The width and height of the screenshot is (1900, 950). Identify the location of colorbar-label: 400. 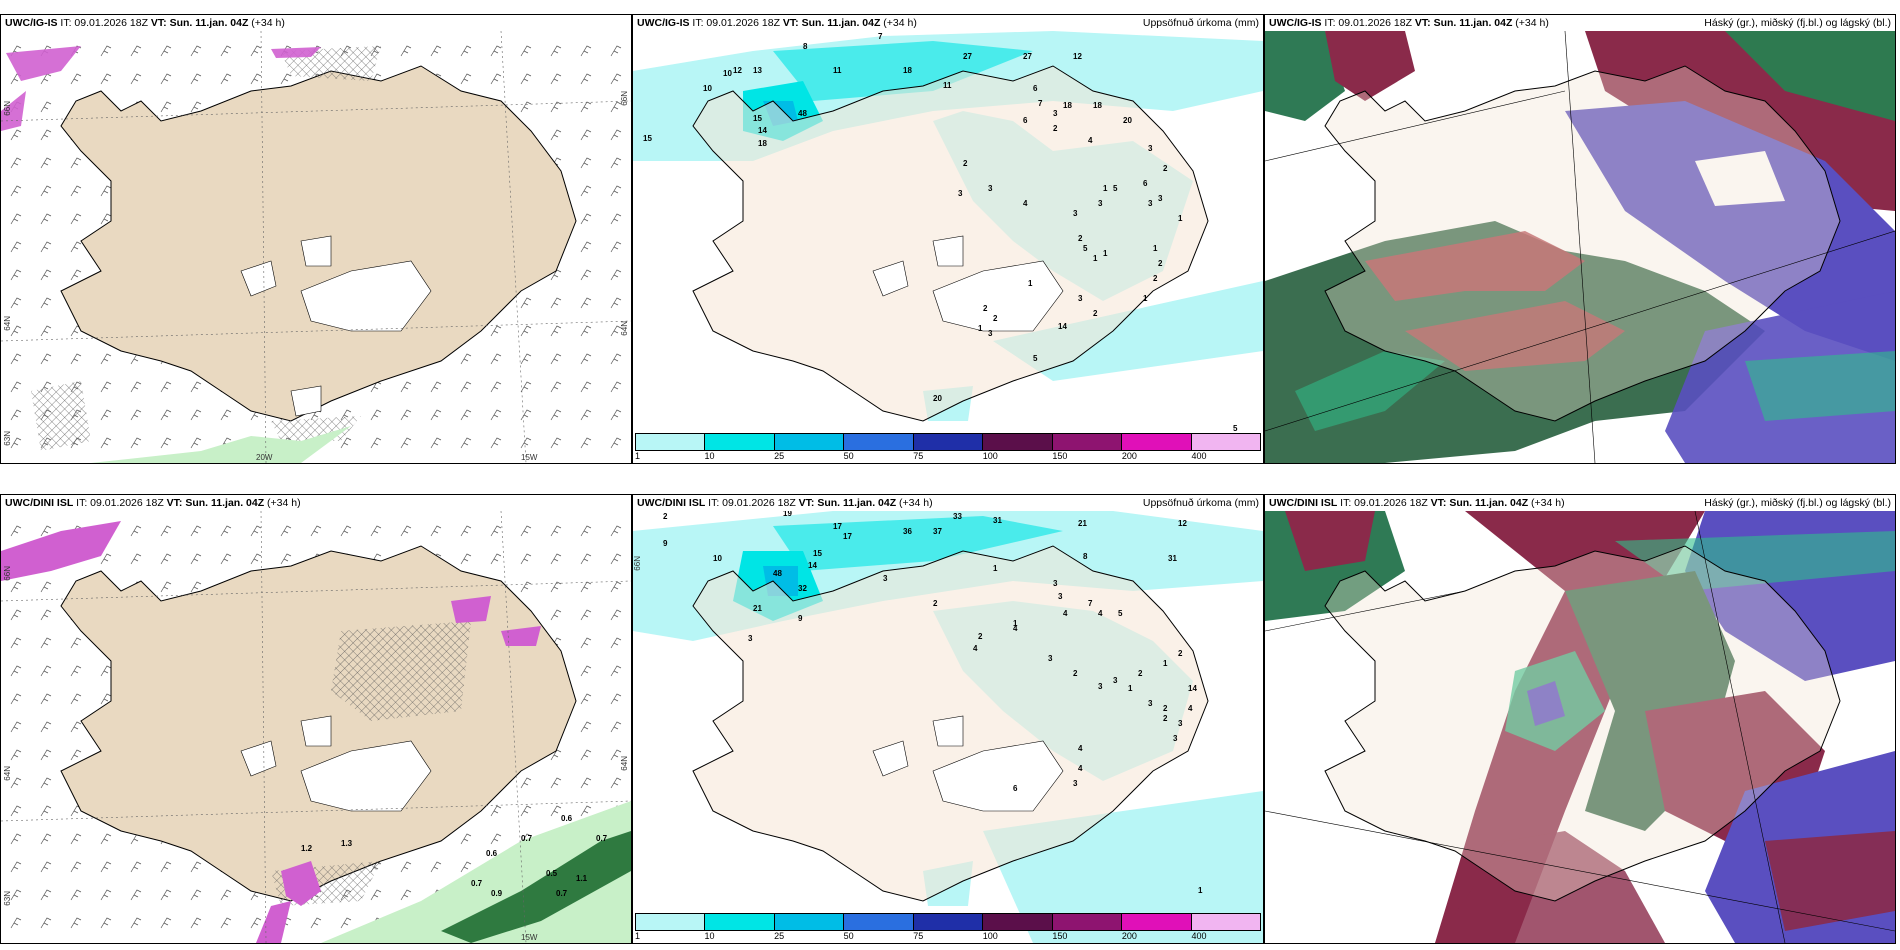
(1199, 936).